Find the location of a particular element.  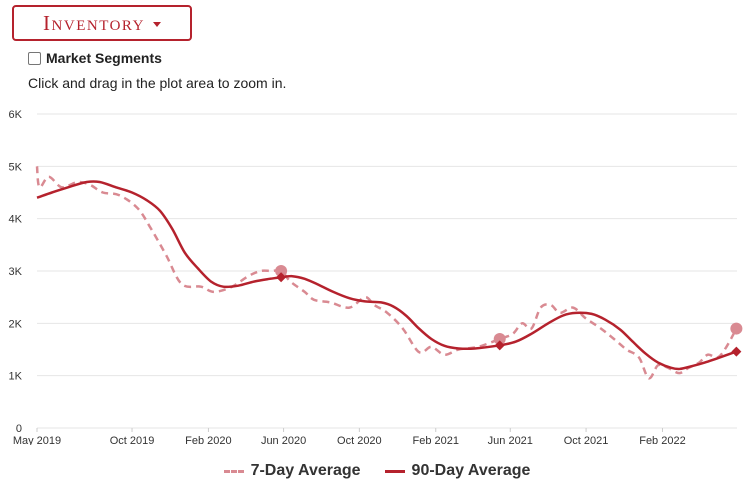

x-tick-label: Oct 2019 is located at coordinates (132, 440).